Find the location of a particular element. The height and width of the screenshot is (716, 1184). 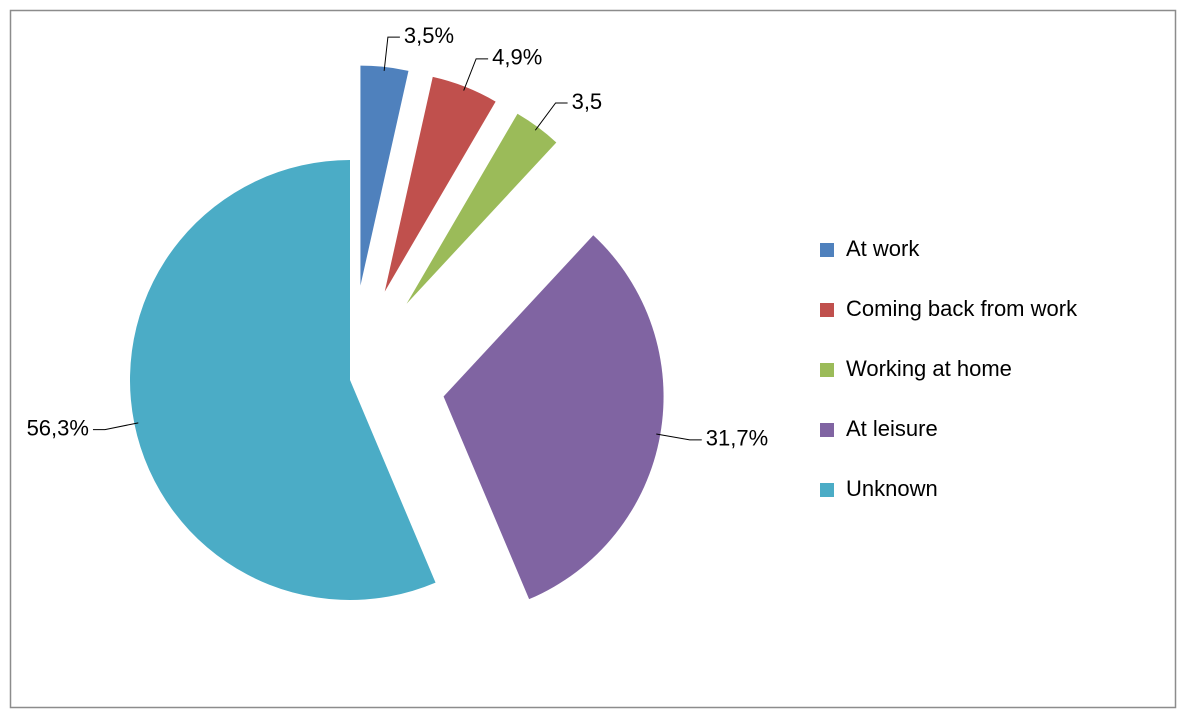

legend-label: At work is located at coordinates (883, 248).